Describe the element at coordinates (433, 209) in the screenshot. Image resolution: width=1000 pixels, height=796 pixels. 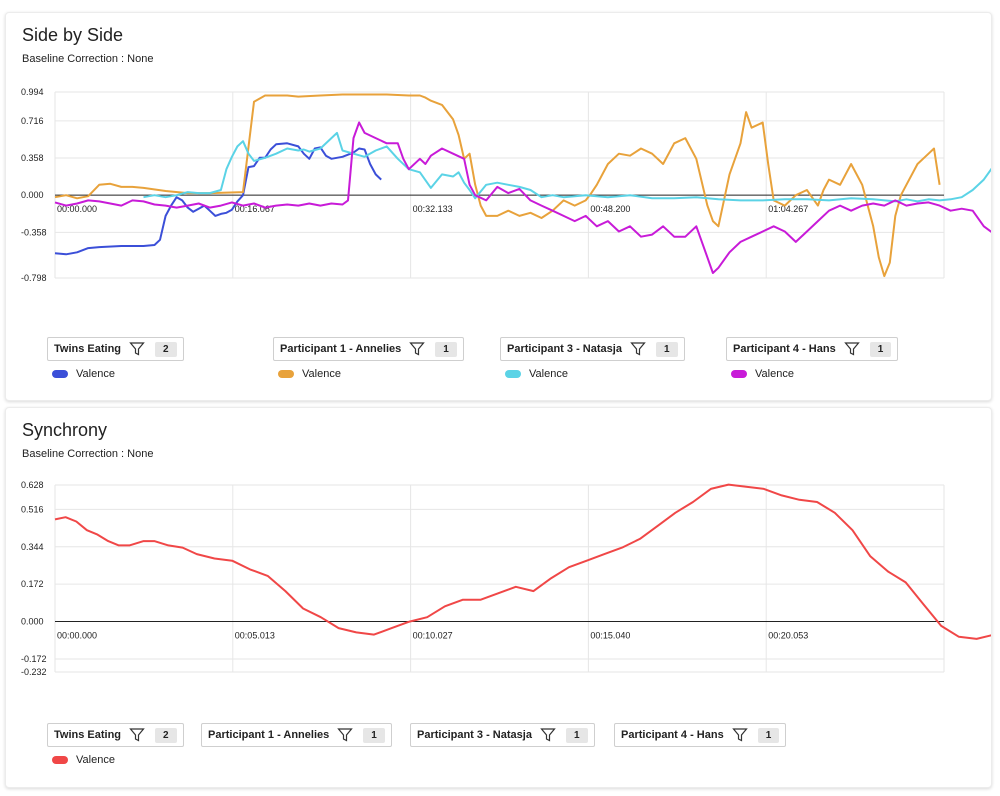
I see `x-tick-label: 00:32.133` at that location.